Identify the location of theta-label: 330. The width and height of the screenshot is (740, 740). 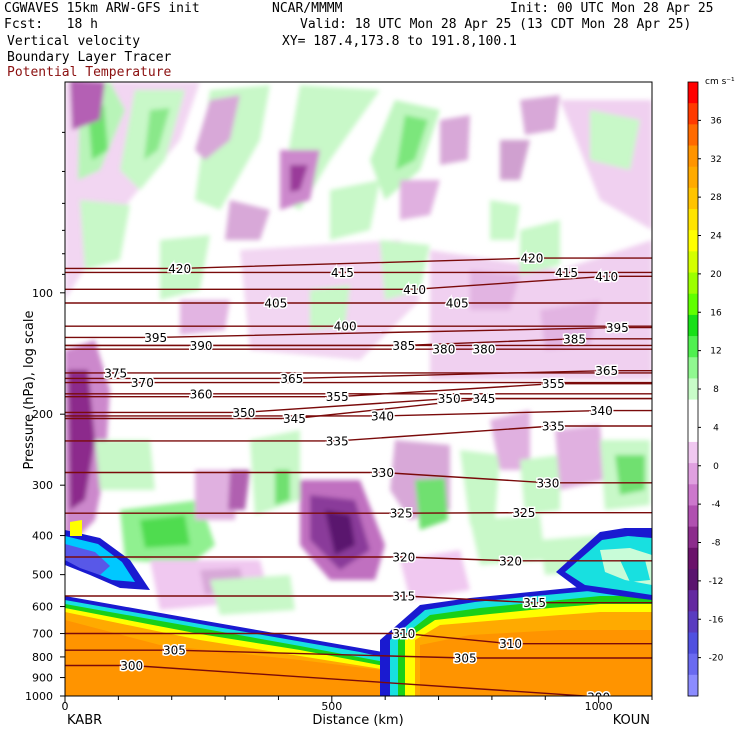
(547, 483).